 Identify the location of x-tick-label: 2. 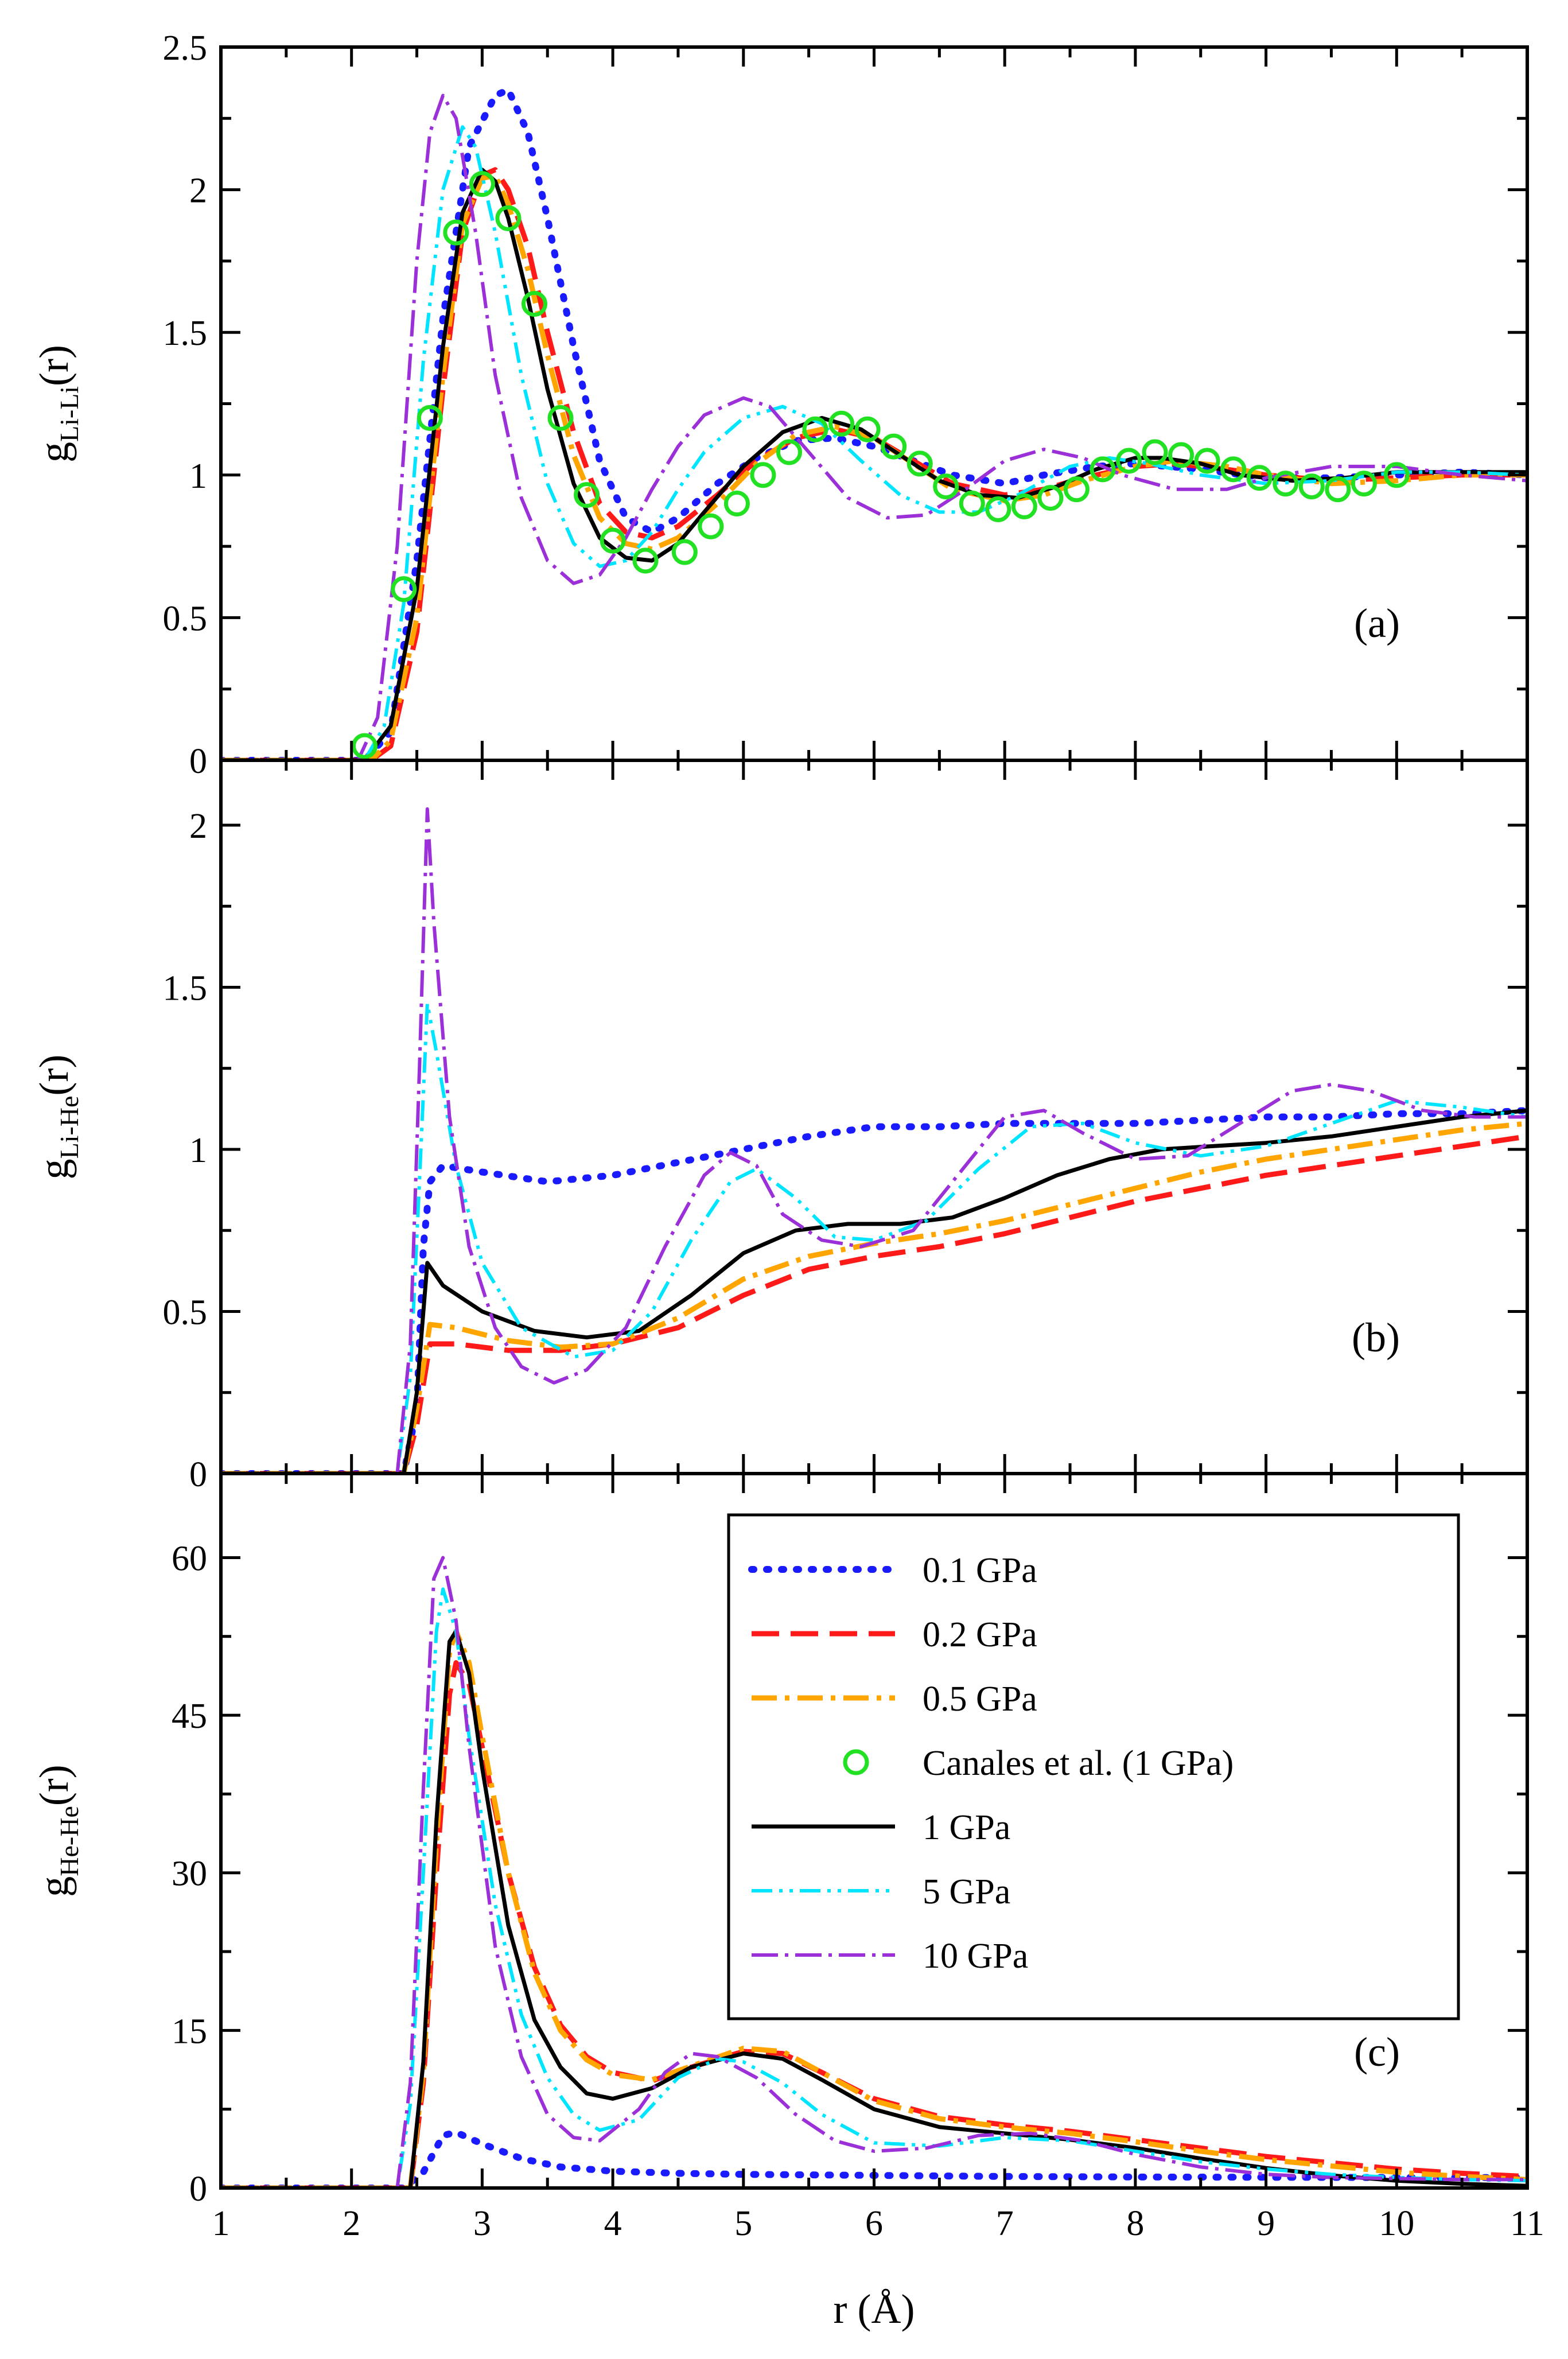
(351, 2224).